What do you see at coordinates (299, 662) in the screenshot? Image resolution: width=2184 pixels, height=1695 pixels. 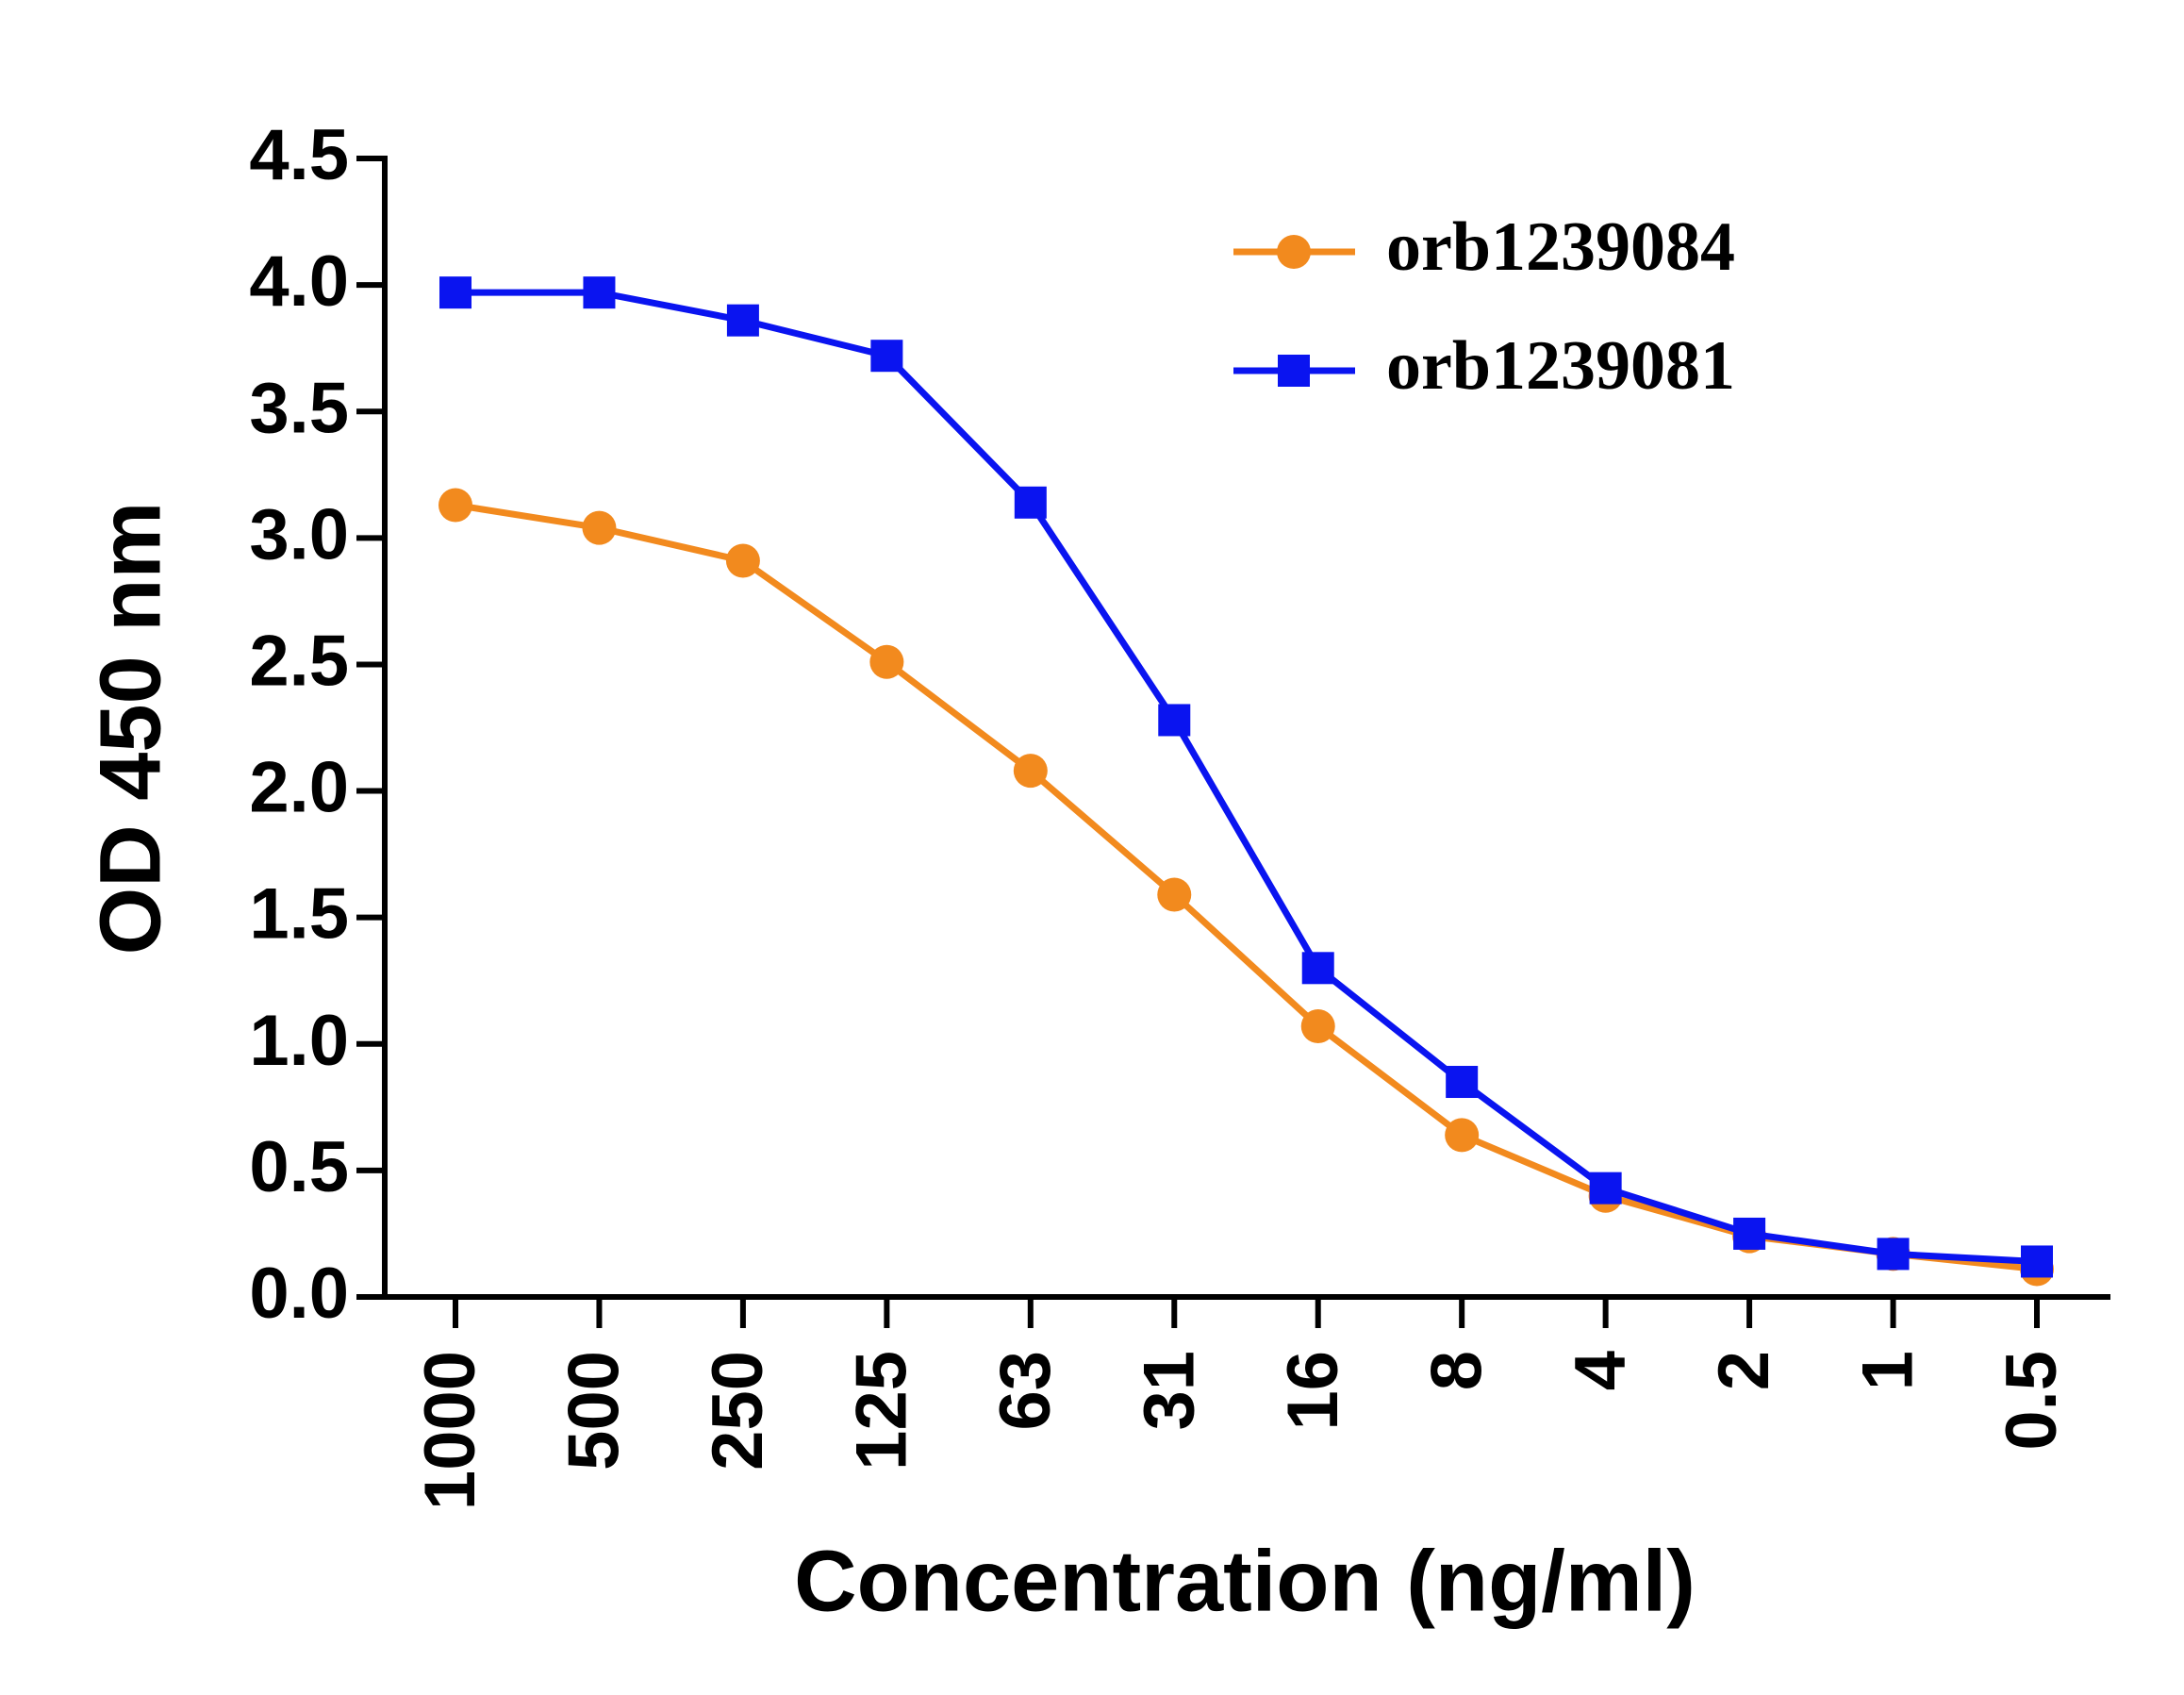 I see `y-tick-label: 2.5` at bounding box center [299, 662].